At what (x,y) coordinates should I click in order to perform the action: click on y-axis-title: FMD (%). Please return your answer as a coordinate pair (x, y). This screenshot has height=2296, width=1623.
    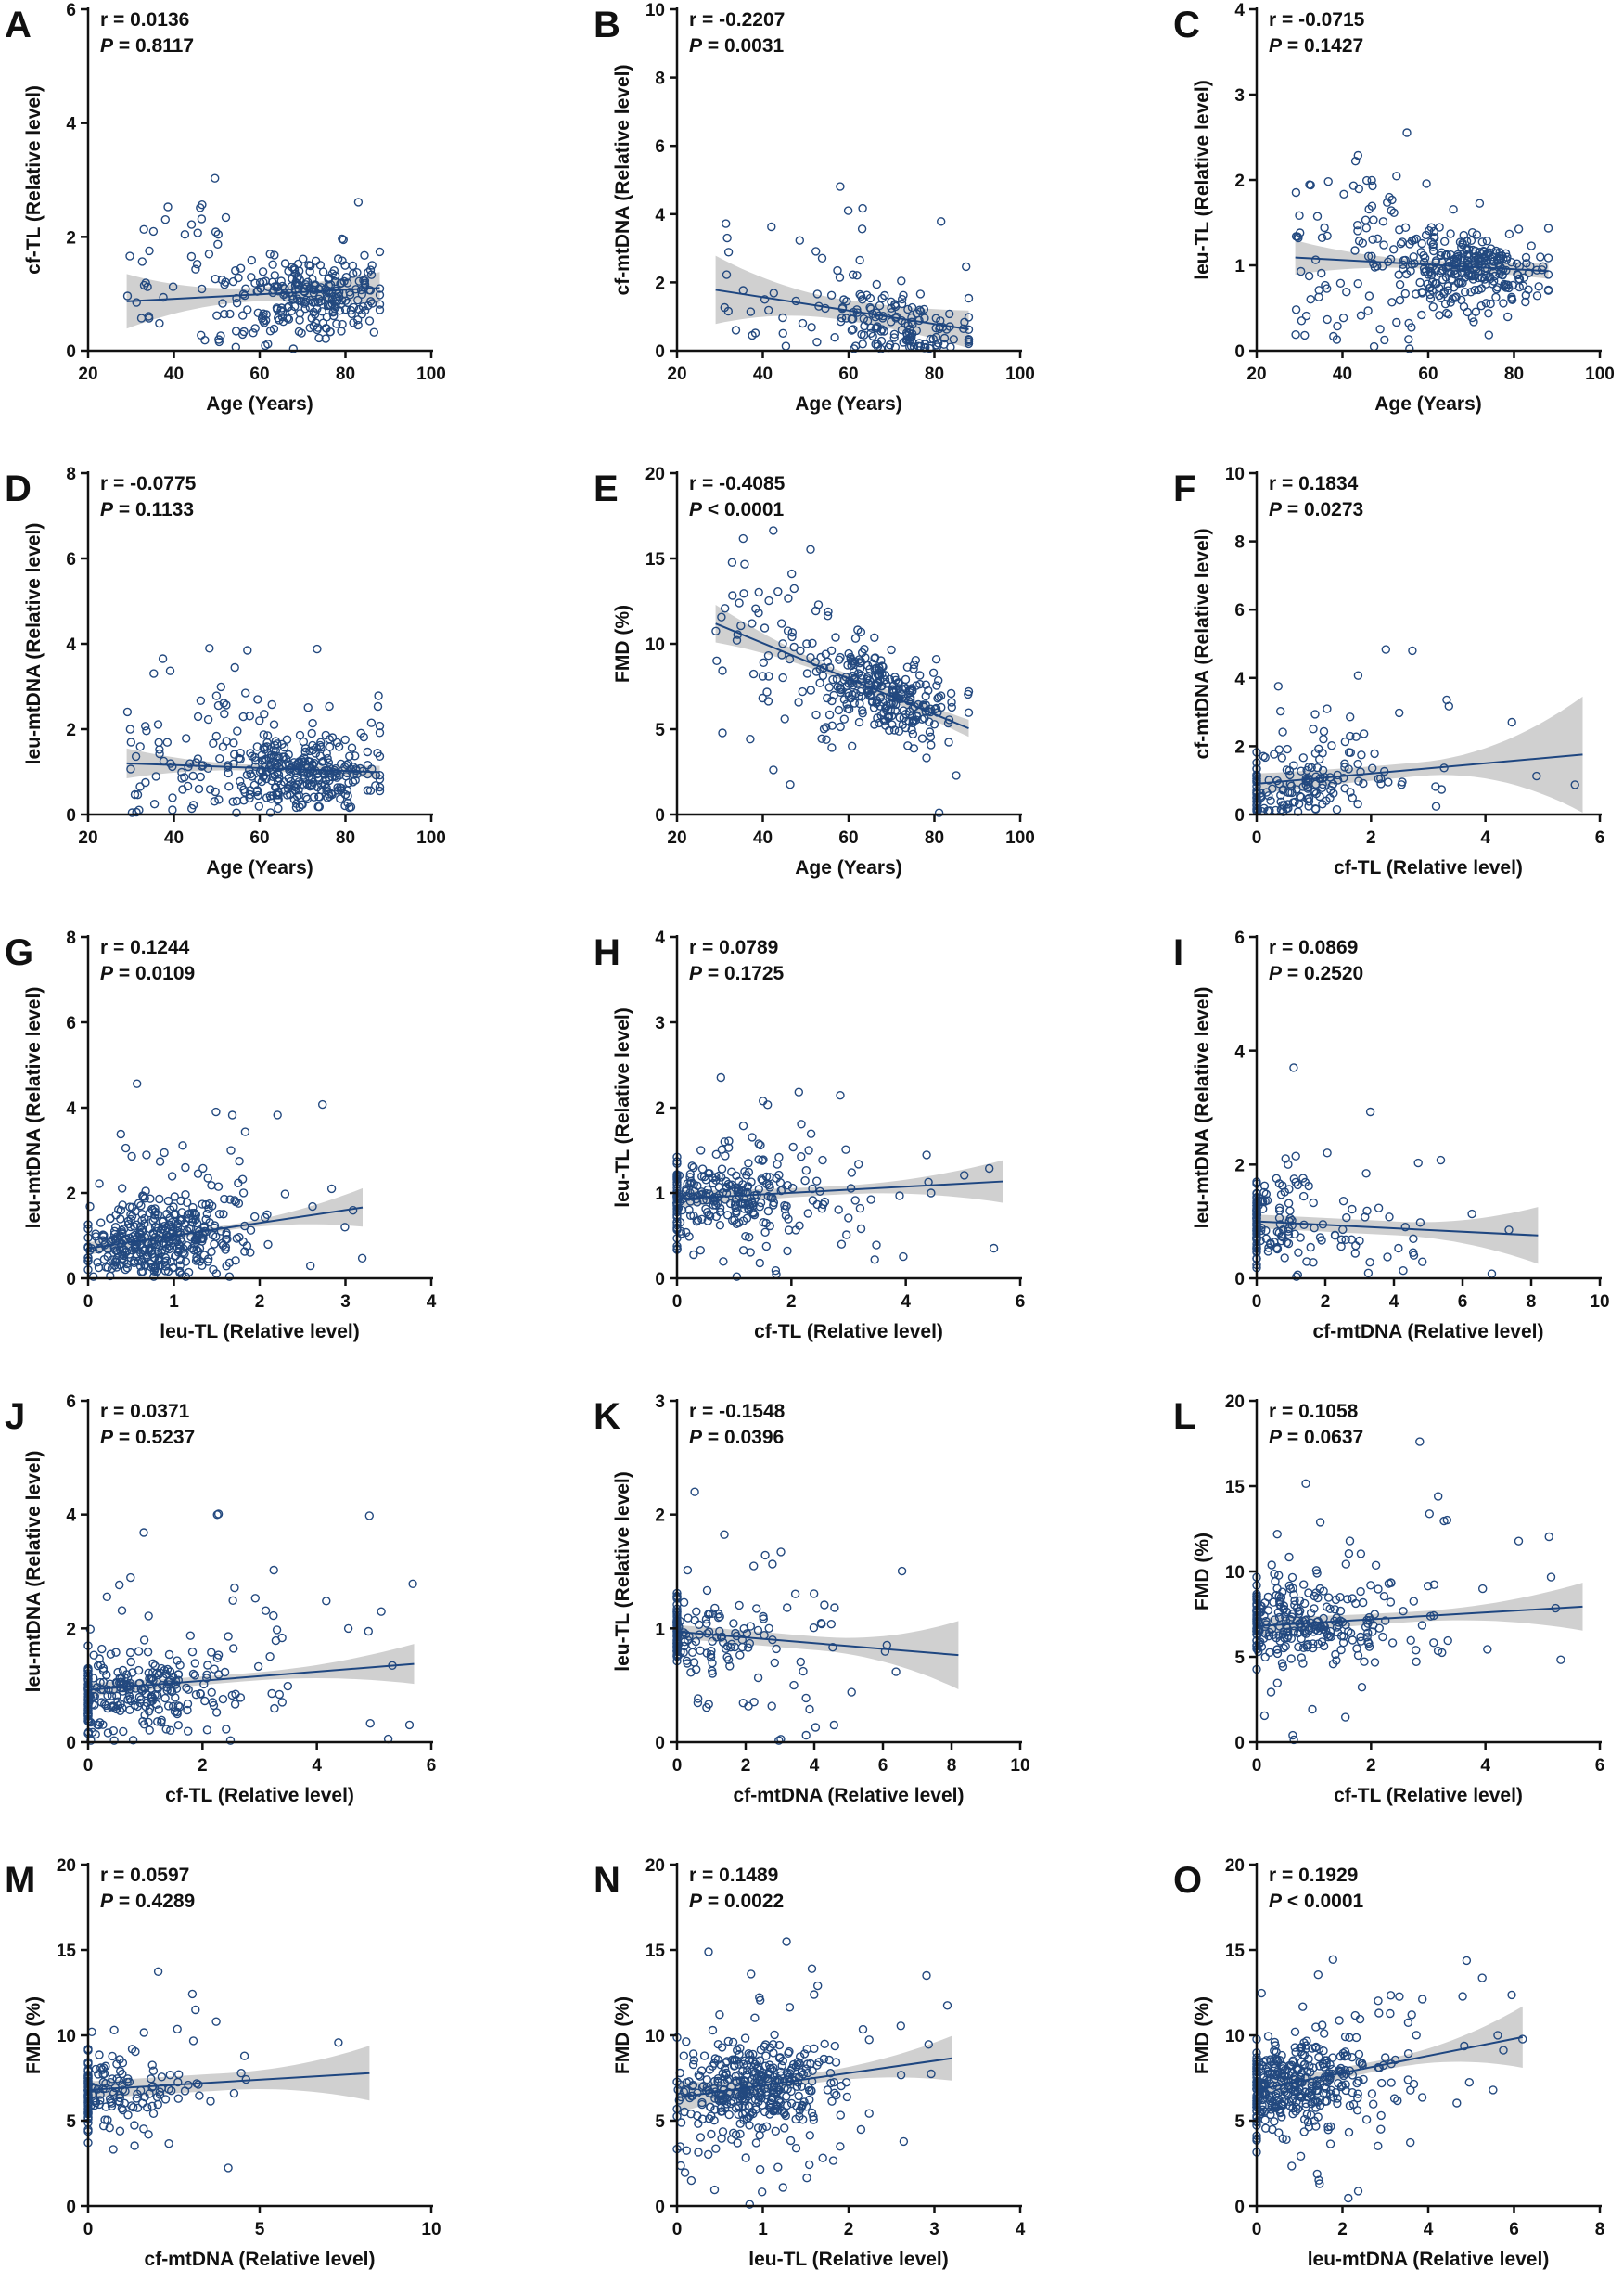
    Looking at the image, I should click on (622, 644).